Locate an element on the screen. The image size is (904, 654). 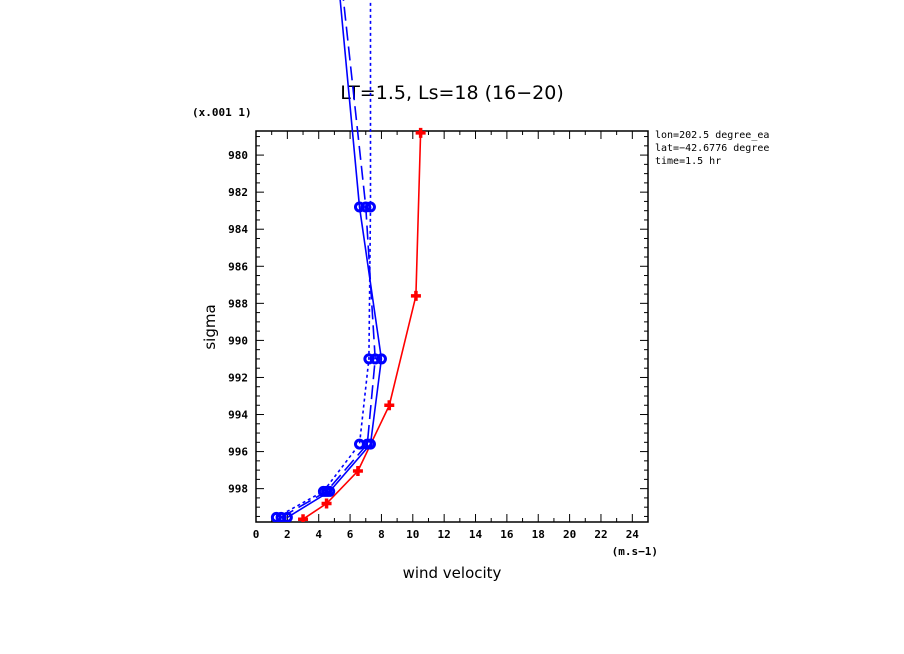
annotation-lon: lon=202.5 degree_ea is located at coordinates (712, 135).